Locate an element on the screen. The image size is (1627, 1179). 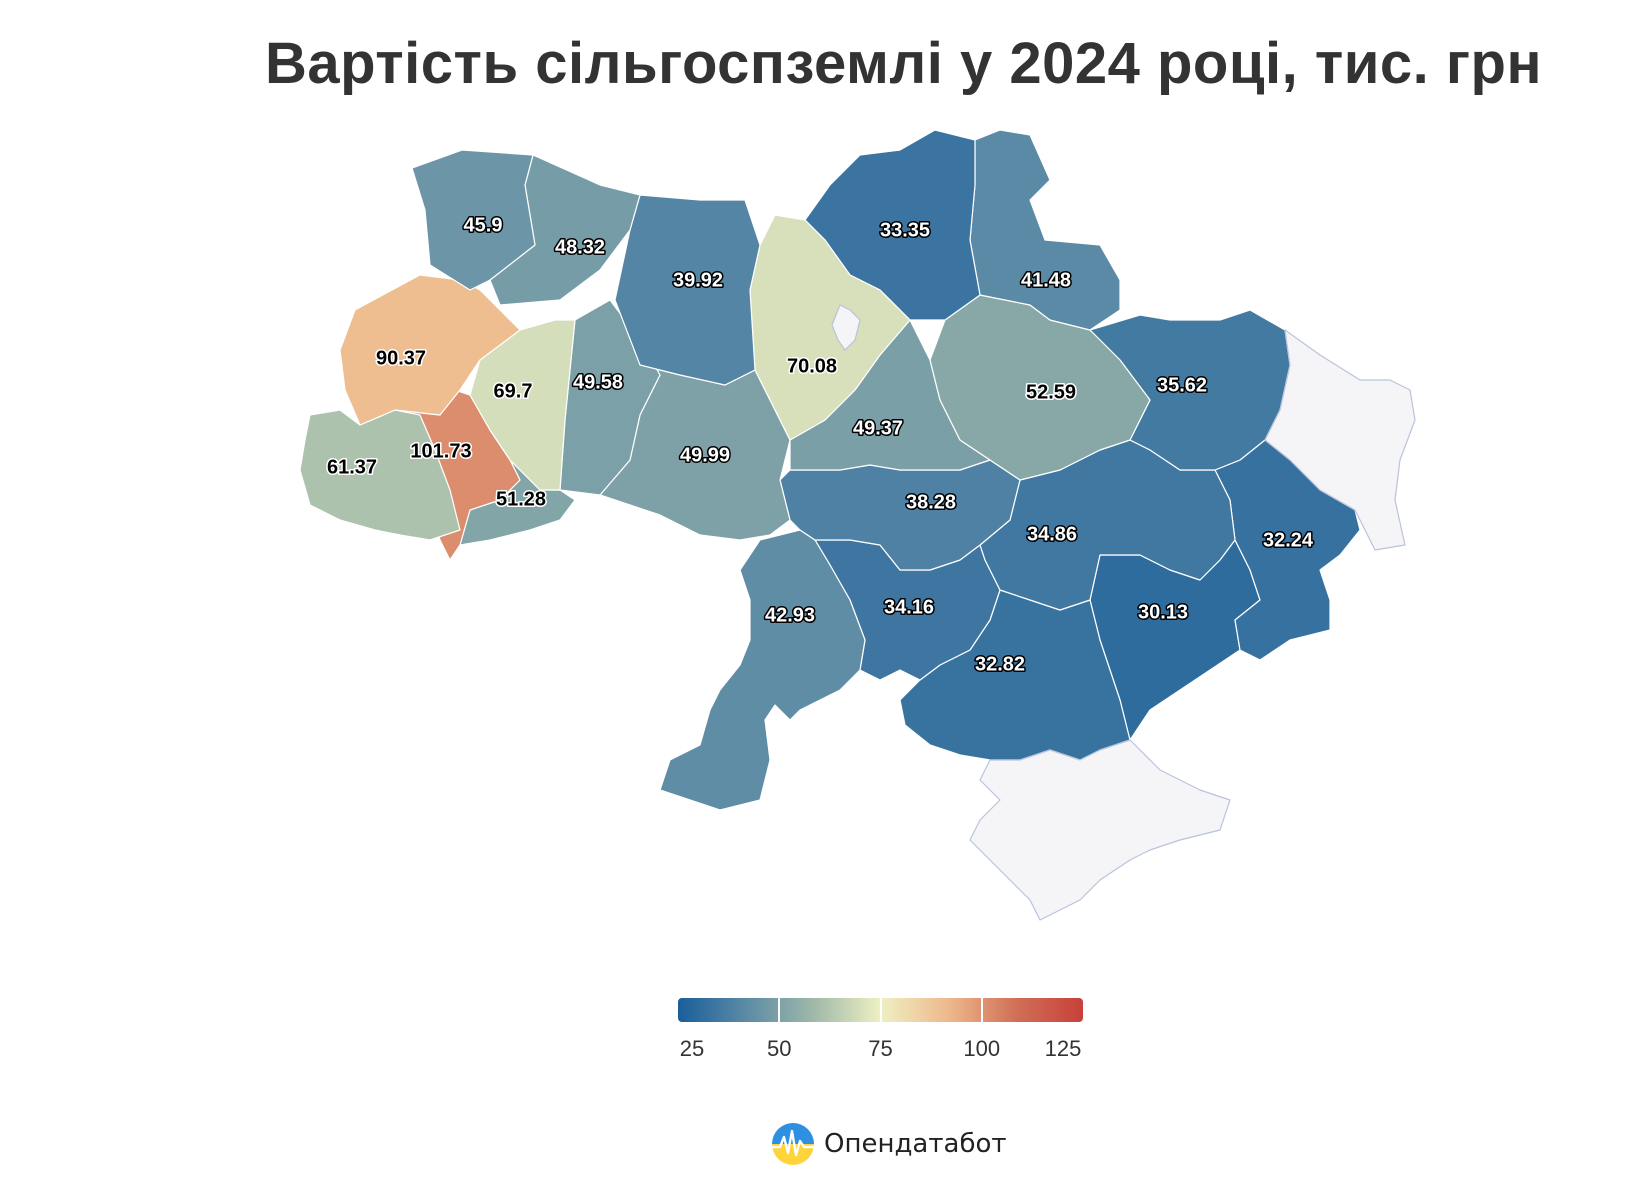
region-zhytomyr is located at coordinates (687, 290).